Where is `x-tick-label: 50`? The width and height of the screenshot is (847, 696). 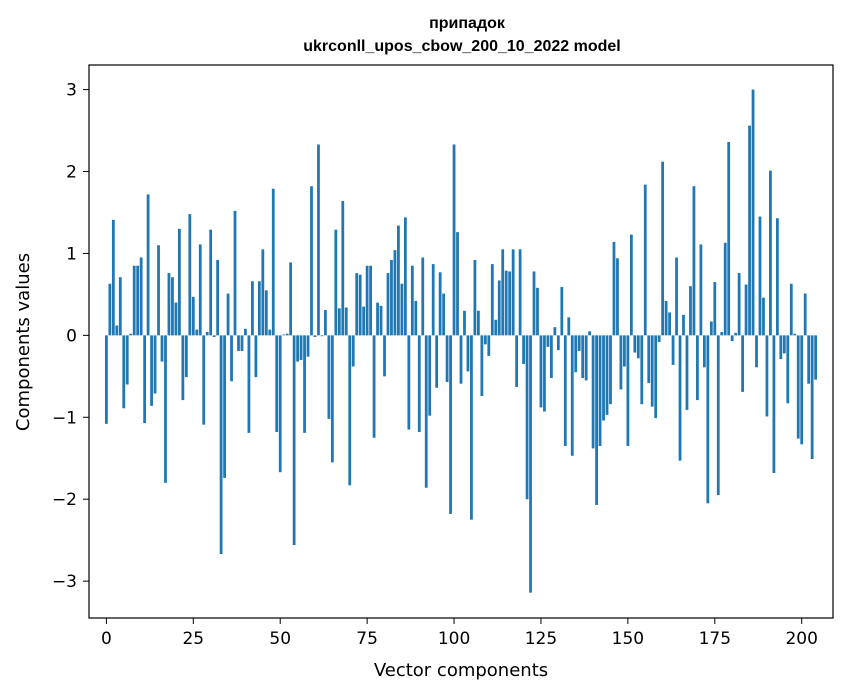
x-tick-label: 50 is located at coordinates (280, 639).